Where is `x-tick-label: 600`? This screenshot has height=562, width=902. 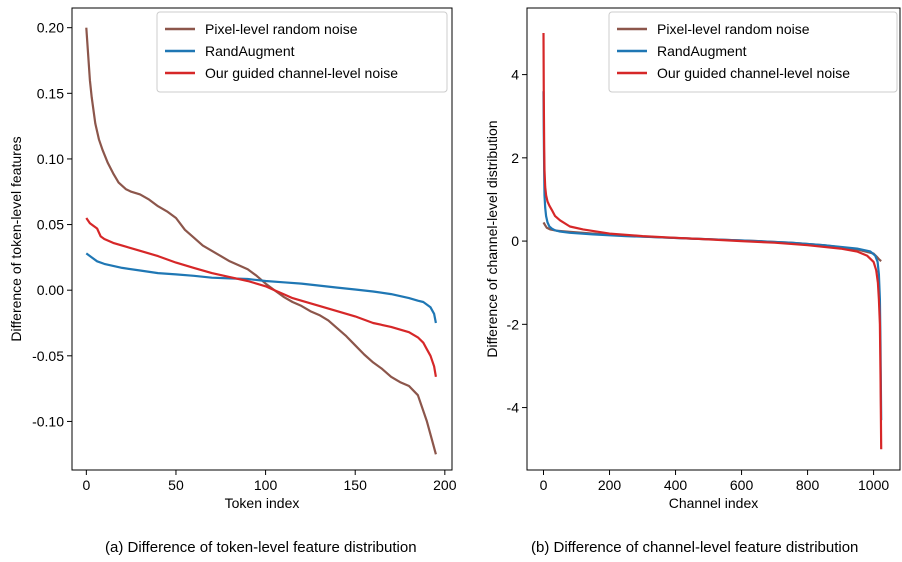 x-tick-label: 600 is located at coordinates (742, 485).